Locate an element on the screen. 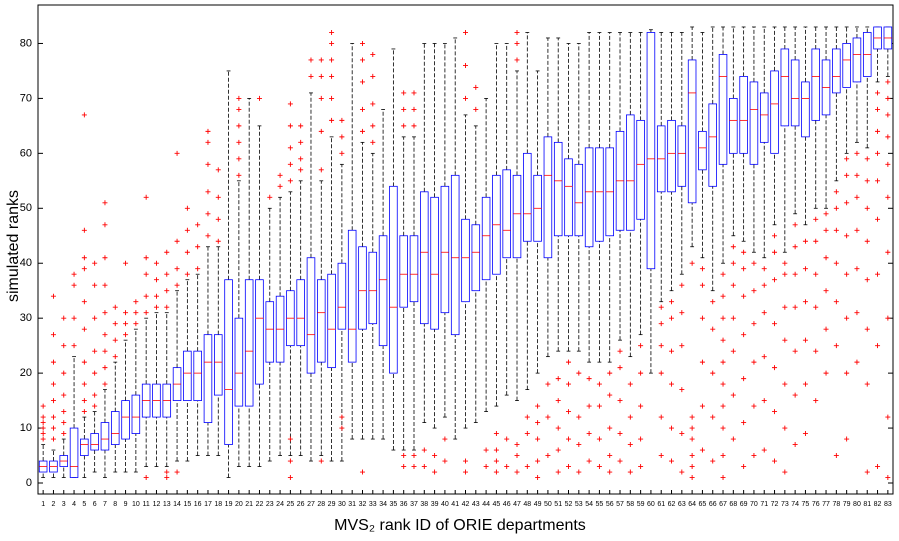 Image resolution: width=899 pixels, height=541 pixels. x-tick-label: 79 is located at coordinates (847, 504).